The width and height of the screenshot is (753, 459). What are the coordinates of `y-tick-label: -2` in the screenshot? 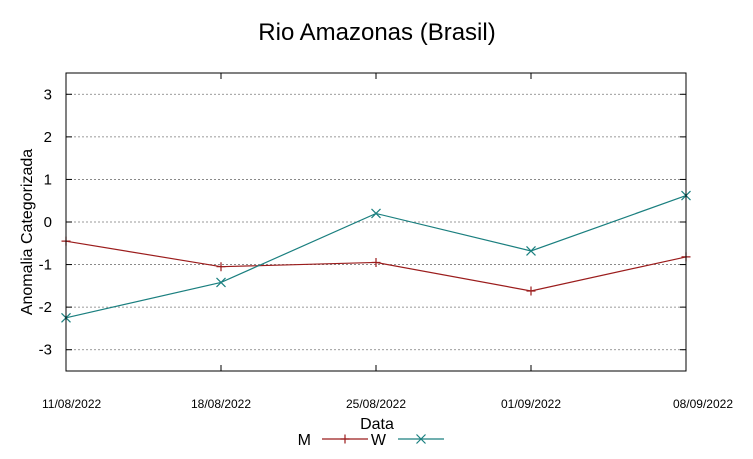 It's located at (45, 307).